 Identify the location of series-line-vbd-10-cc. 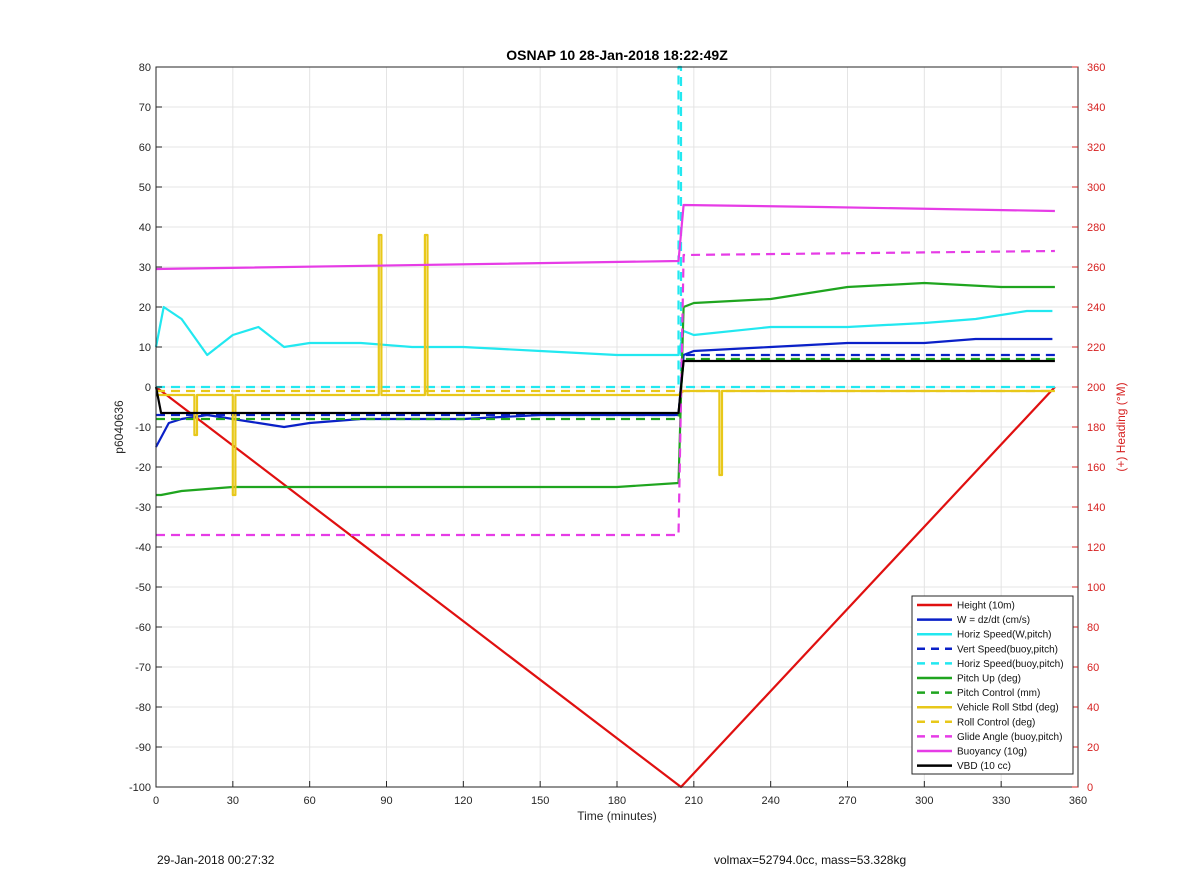
(604, 387).